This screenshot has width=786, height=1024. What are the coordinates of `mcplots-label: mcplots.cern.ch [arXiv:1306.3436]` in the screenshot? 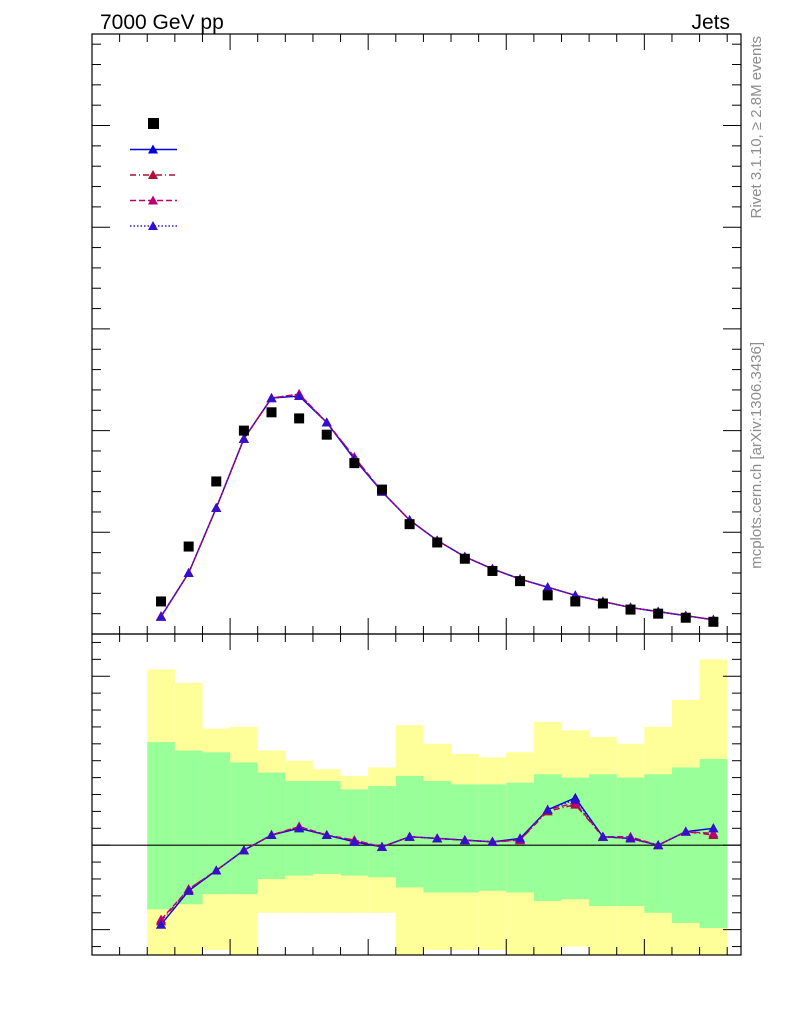 It's located at (756, 455).